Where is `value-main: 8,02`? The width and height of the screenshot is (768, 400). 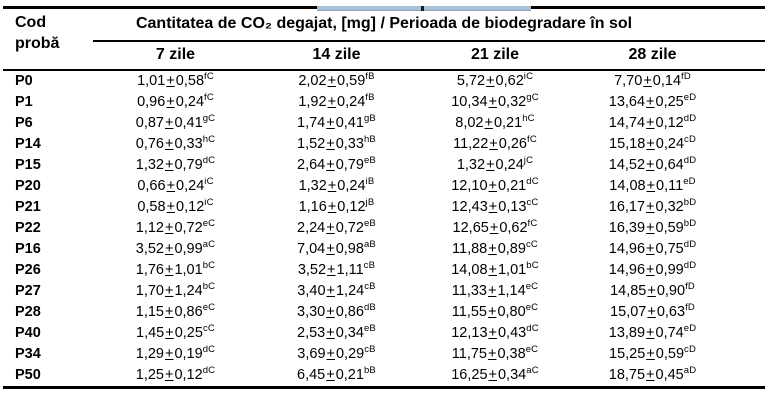
value-main: 8,02 is located at coordinates (469, 122).